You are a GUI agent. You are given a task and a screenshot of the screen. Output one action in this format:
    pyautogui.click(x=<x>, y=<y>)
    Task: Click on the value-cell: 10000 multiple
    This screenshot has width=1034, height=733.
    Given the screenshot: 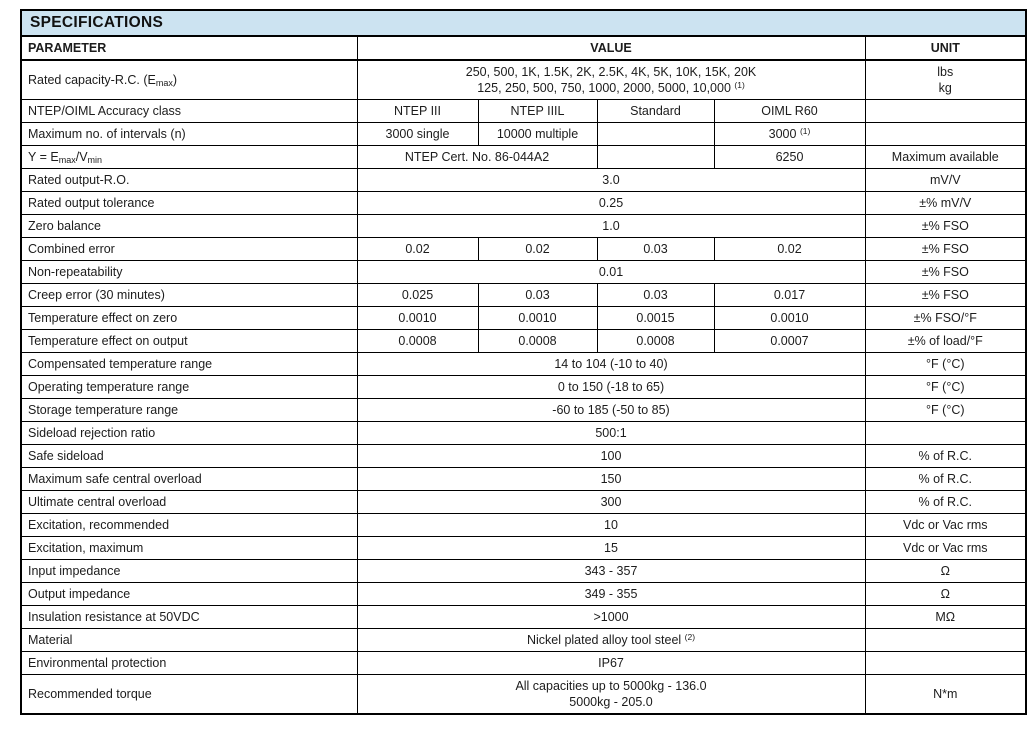 What is the action you would take?
    pyautogui.click(x=537, y=134)
    